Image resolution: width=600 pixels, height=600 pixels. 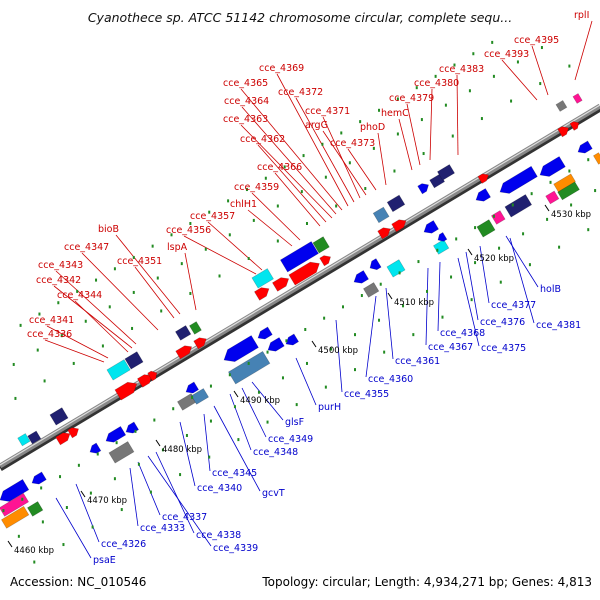 What do you see at coordinates (123, 544) in the screenshot?
I see `reverse-gene-label: cce_4326` at bounding box center [123, 544].